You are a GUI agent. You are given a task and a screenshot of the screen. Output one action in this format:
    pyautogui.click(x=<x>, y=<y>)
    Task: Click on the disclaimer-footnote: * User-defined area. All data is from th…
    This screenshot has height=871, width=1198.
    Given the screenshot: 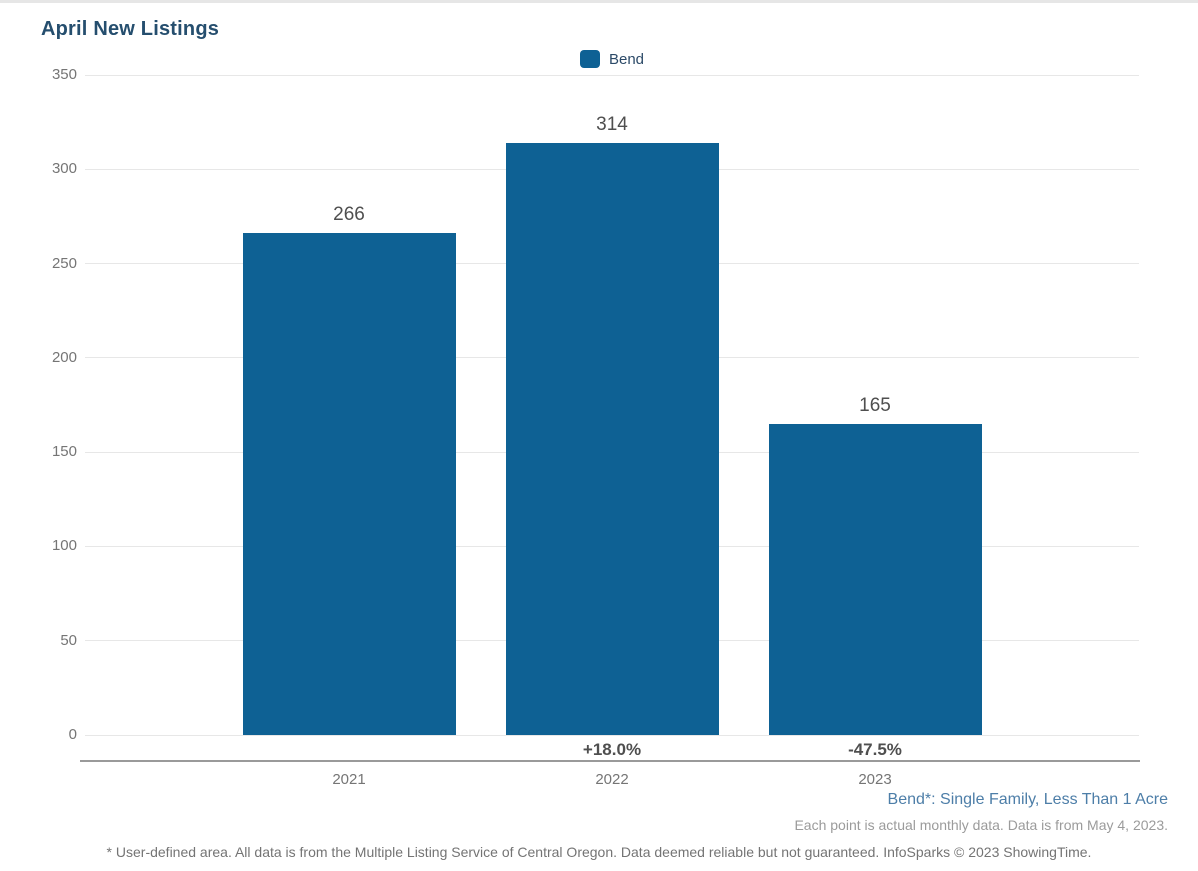 What is the action you would take?
    pyautogui.click(x=599, y=852)
    